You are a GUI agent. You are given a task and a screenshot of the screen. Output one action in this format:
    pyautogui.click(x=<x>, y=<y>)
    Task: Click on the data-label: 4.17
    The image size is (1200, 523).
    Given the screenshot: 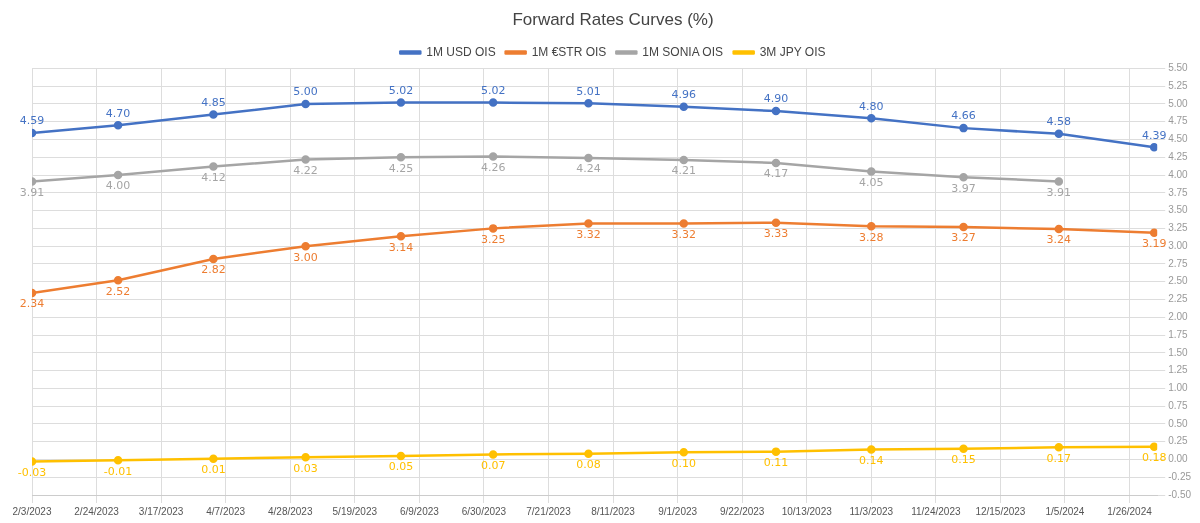 What is the action you would take?
    pyautogui.click(x=776, y=174)
    